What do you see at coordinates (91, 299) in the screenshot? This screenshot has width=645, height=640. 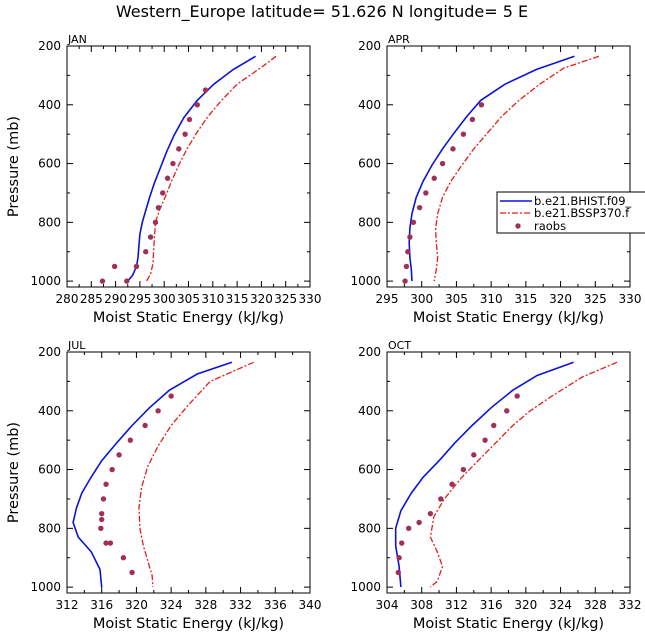 I see `x-tick-label-1: 285` at bounding box center [91, 299].